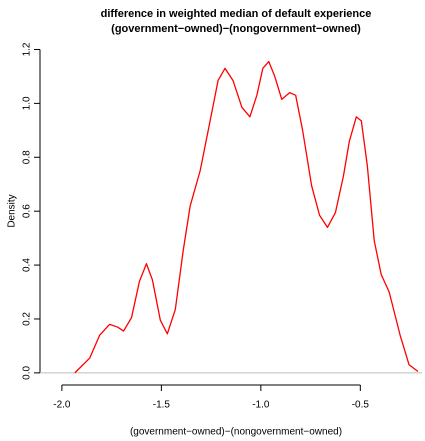  Describe the element at coordinates (27, 265) in the screenshot. I see `y-tick-label: 0.4` at that location.